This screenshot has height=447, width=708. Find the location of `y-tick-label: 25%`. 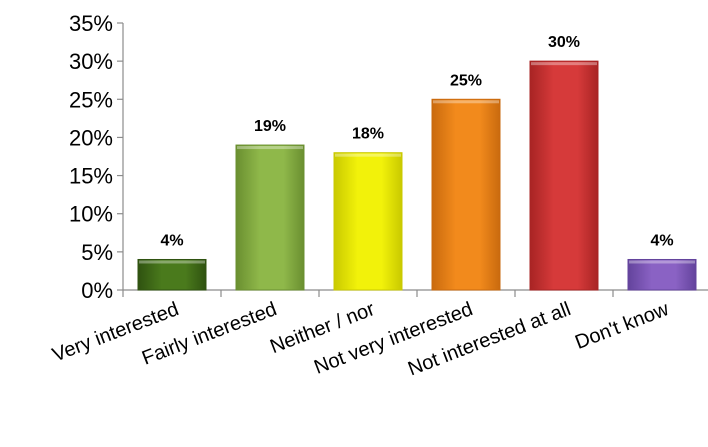

y-tick-label: 25% is located at coordinates (91, 99).